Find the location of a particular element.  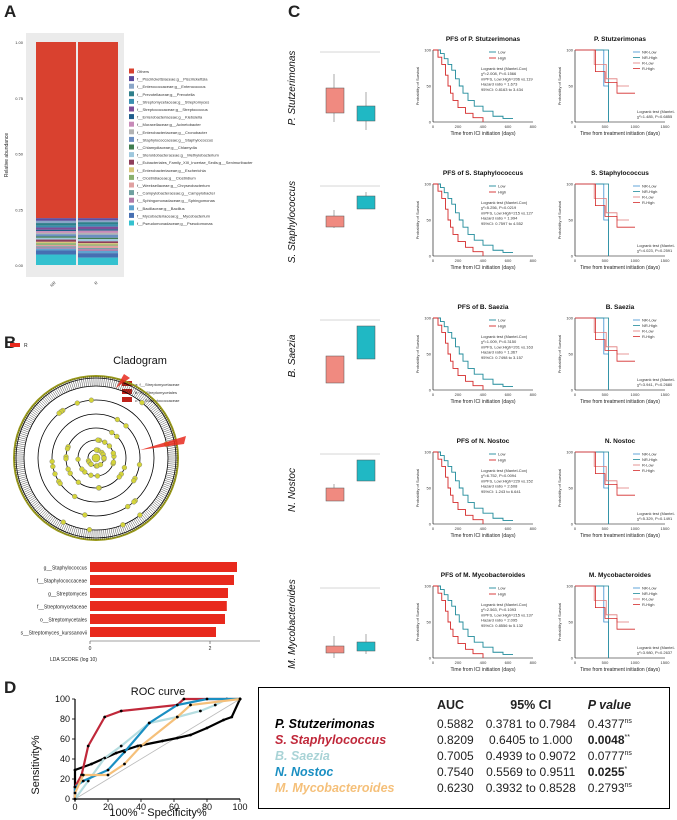

roc-x-tick-label: 80 is located at coordinates (207, 807).